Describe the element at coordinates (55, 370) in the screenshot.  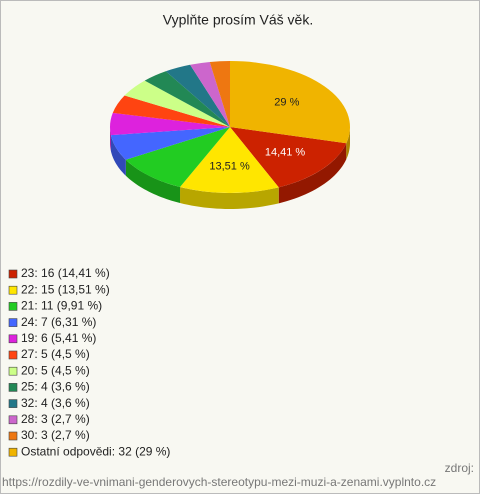
I see `legend-label: 20: 5 (4,5 %)` at that location.